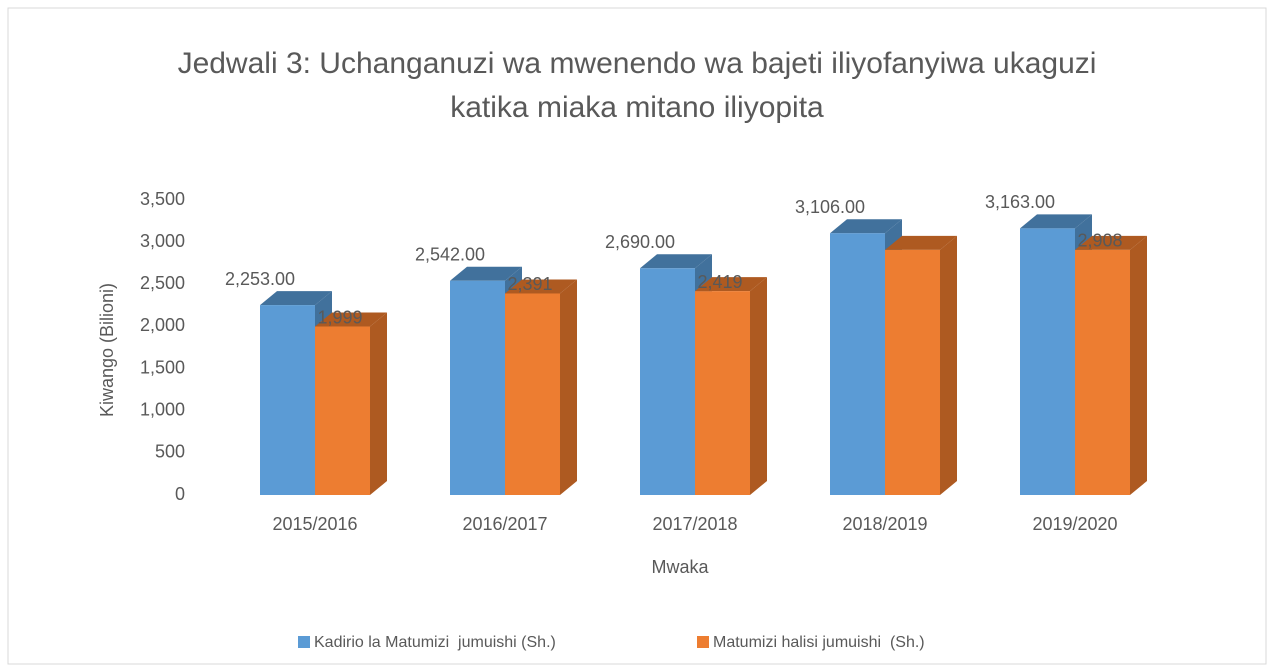 Image resolution: width=1274 pixels, height=670 pixels. What do you see at coordinates (162, 241) in the screenshot?
I see `y-tick-label: 3,000` at bounding box center [162, 241].